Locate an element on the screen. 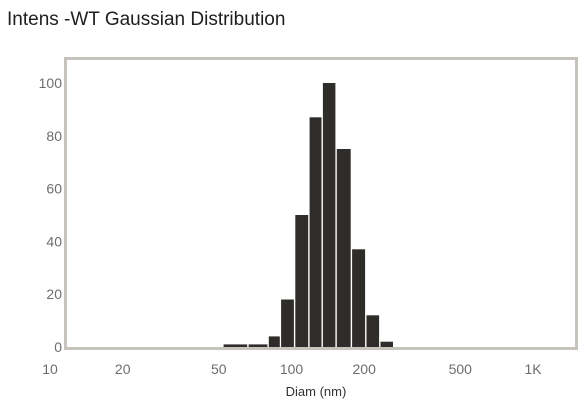  x-tick-label: 100 is located at coordinates (292, 369).